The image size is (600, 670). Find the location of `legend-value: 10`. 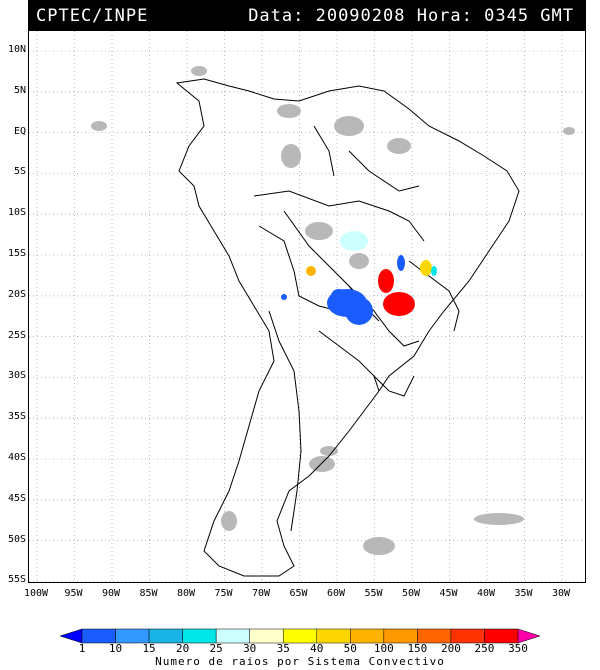

legend-value: 10 is located at coordinates (115, 648).